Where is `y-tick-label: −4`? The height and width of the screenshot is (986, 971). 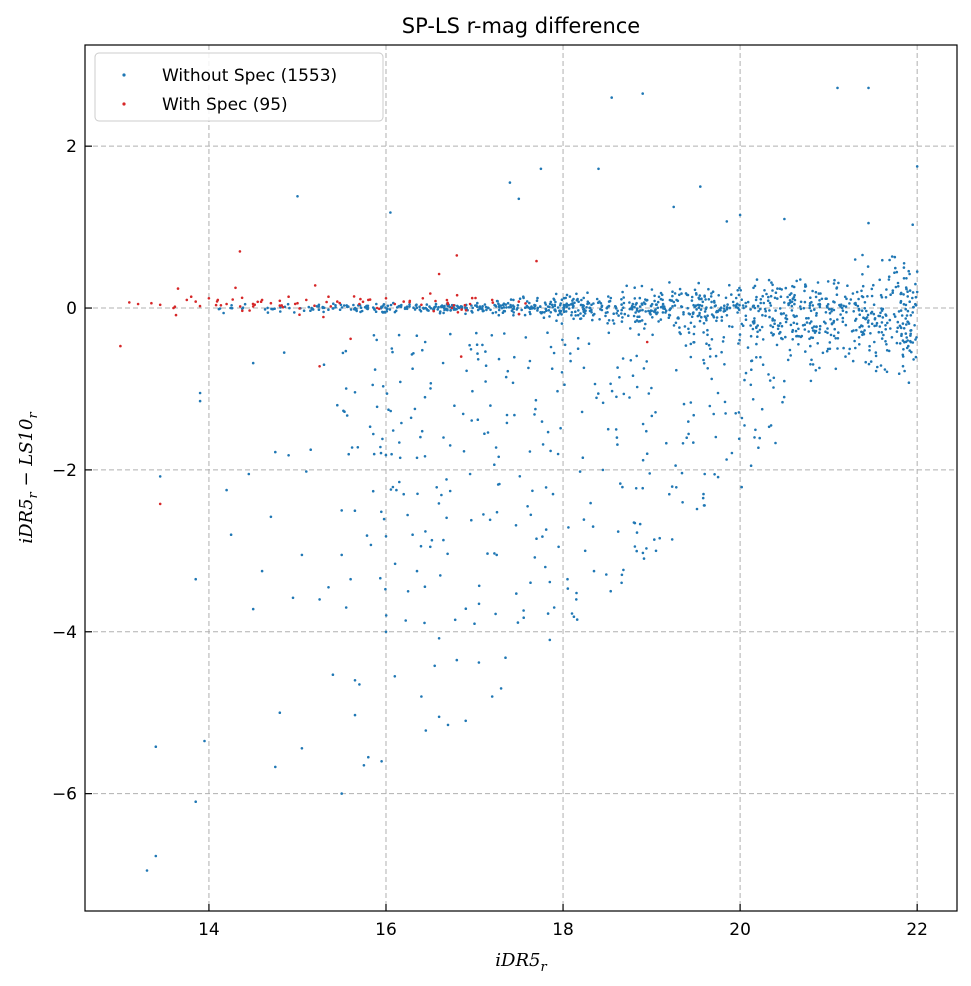 y-tick-label: −4 is located at coordinates (64, 633).